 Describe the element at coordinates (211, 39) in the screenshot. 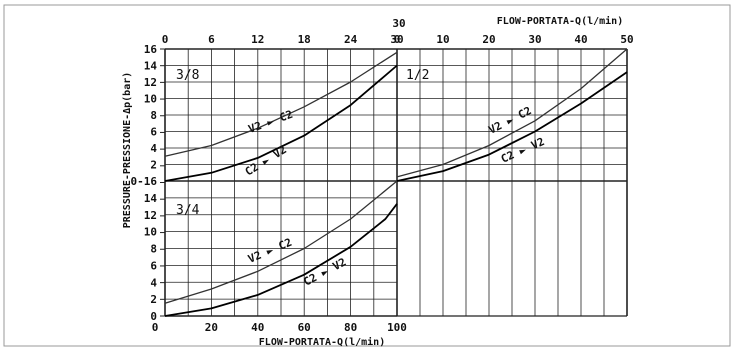

I see `x-top-left-tick-label: 6` at that location.